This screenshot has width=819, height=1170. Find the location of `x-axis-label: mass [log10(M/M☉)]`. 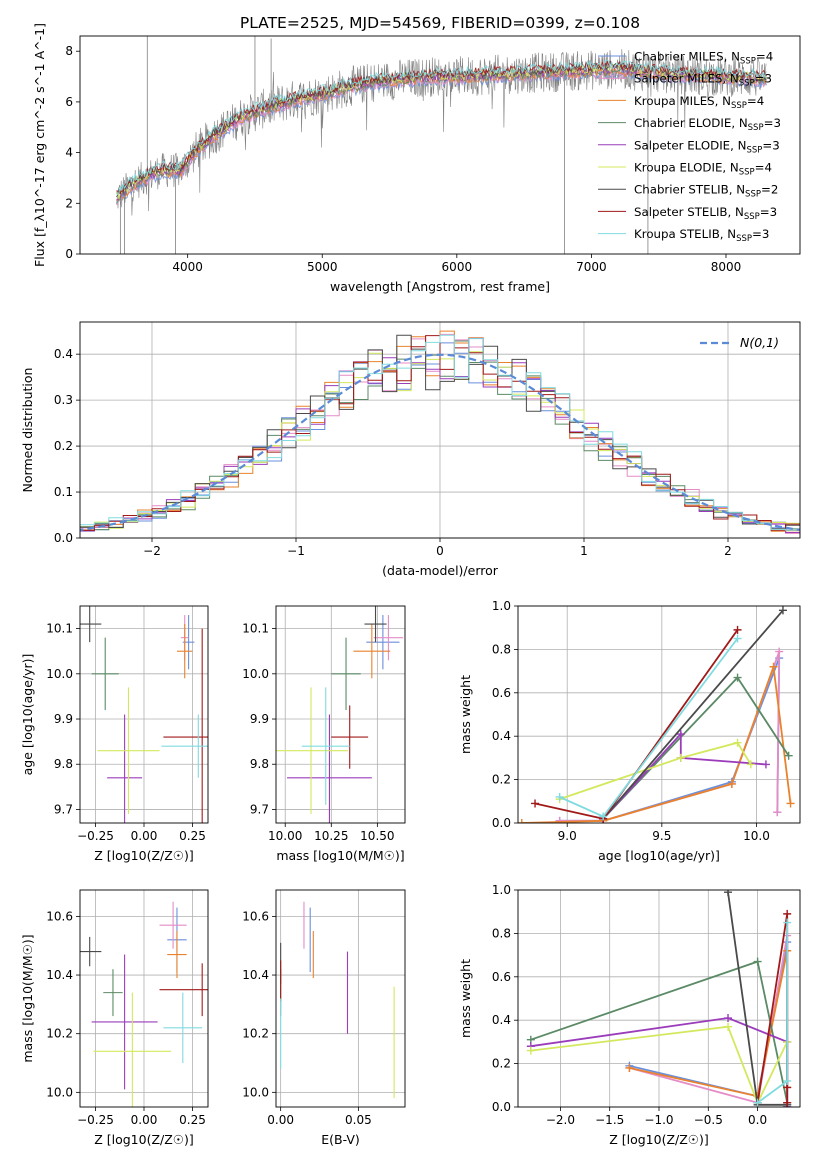

x-axis-label: mass [log10(M/M☉)] is located at coordinates (340, 855).